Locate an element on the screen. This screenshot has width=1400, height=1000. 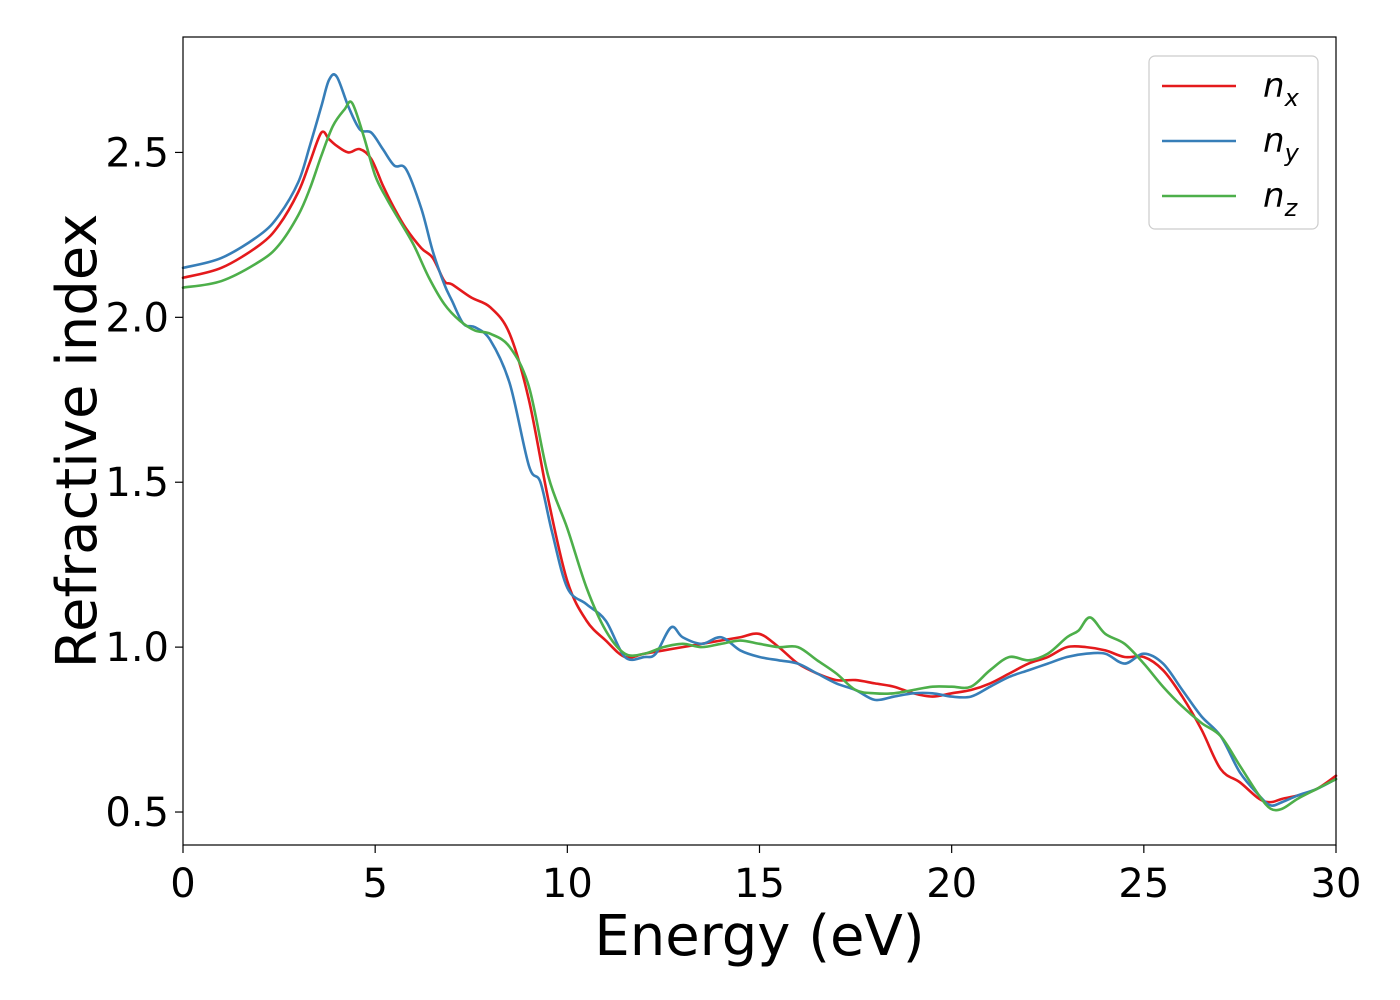
legend-label: nz is located at coordinates (1281, 199).